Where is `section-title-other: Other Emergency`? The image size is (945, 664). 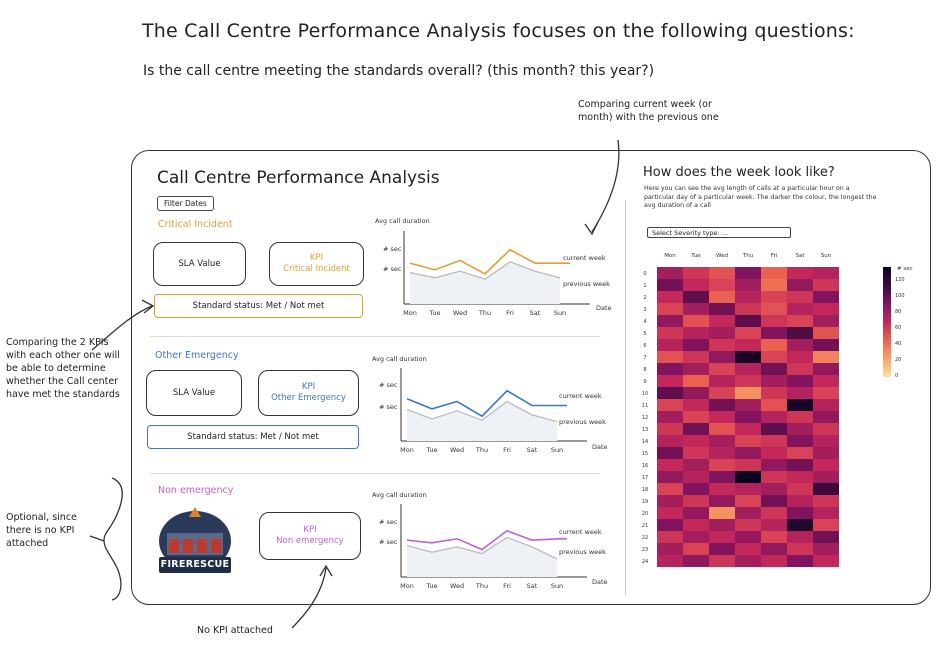 section-title-other: Other Emergency is located at coordinates (197, 355).